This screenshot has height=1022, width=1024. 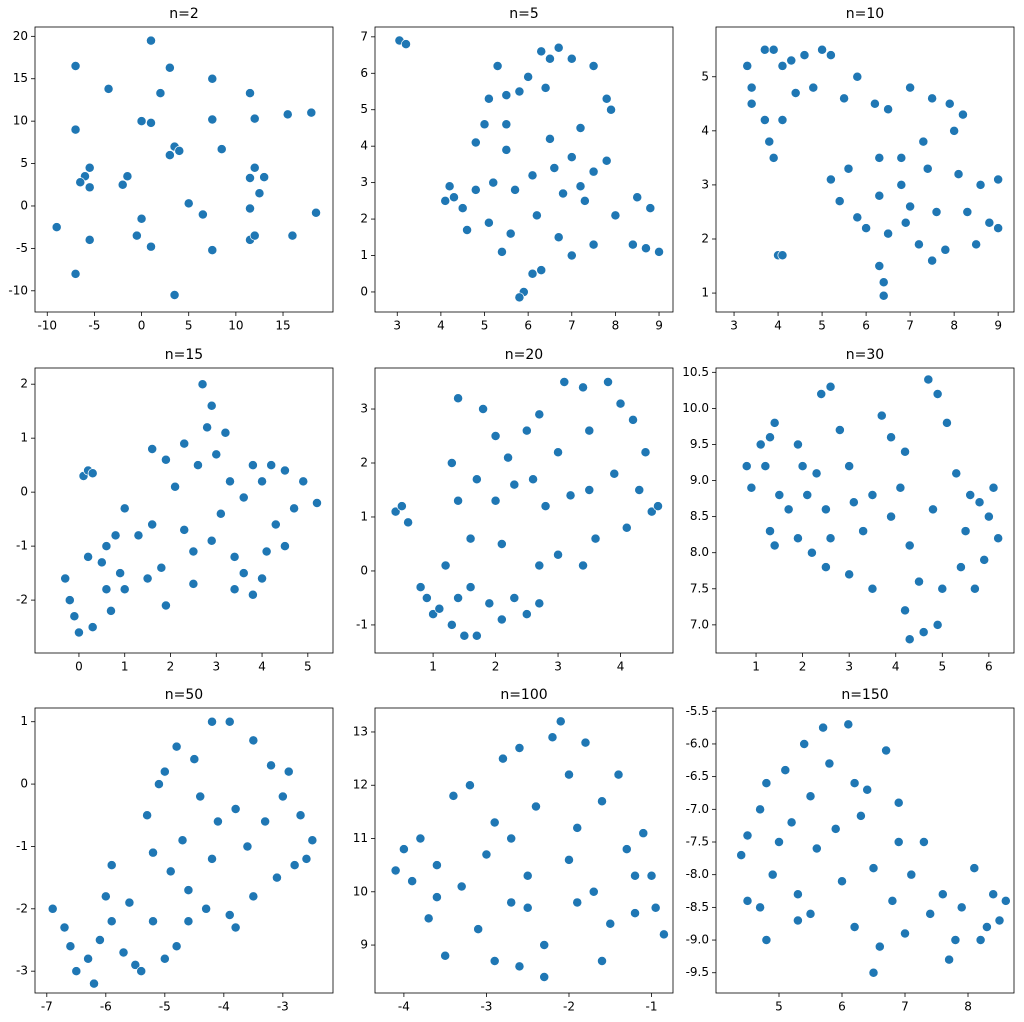 What do you see at coordinates (705, 238) in the screenshot?
I see `y-tick-label: 2` at bounding box center [705, 238].